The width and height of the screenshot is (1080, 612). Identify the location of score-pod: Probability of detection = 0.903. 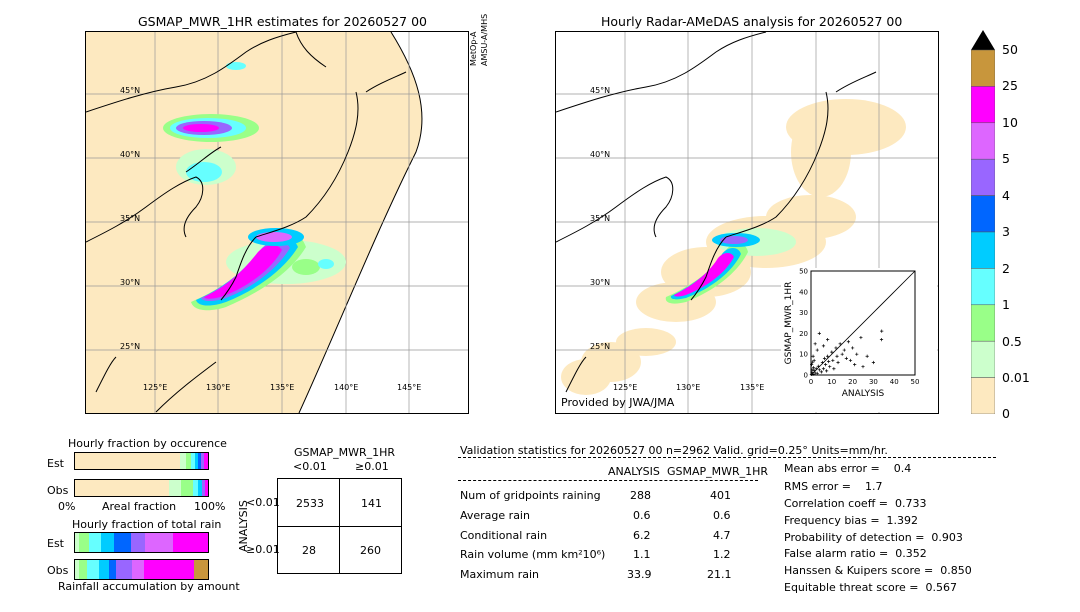
(873, 537).